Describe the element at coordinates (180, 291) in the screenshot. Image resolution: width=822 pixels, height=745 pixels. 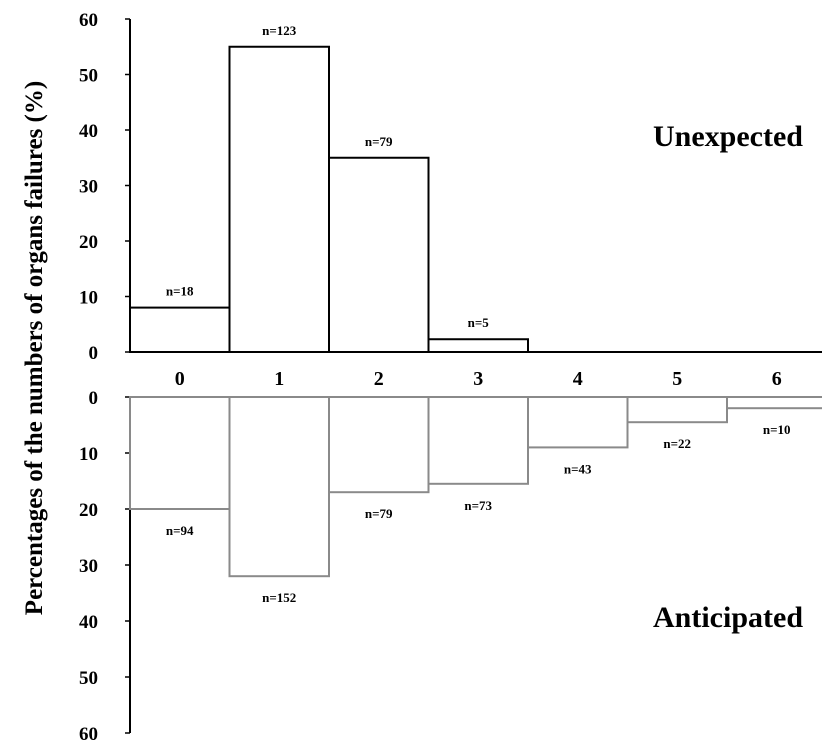
I see `n-label-unexpected: n=18` at that location.